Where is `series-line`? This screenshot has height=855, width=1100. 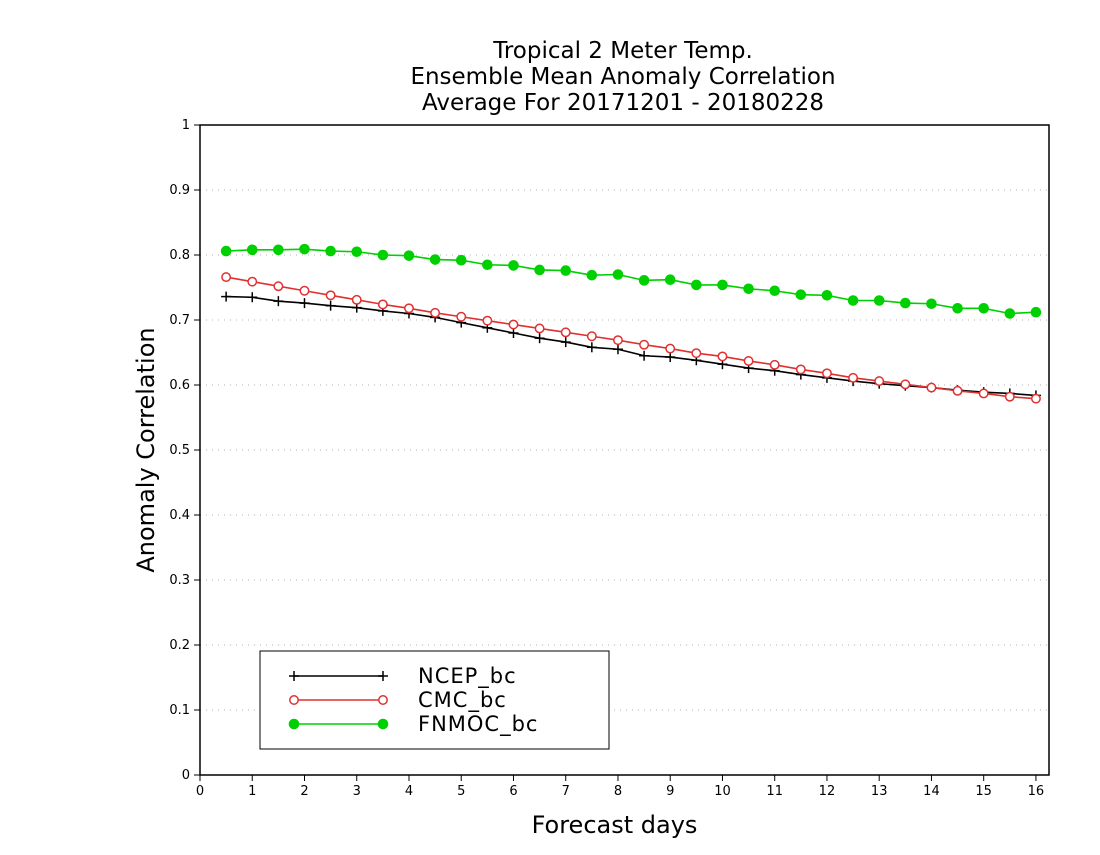
series-line is located at coordinates (630, 338).